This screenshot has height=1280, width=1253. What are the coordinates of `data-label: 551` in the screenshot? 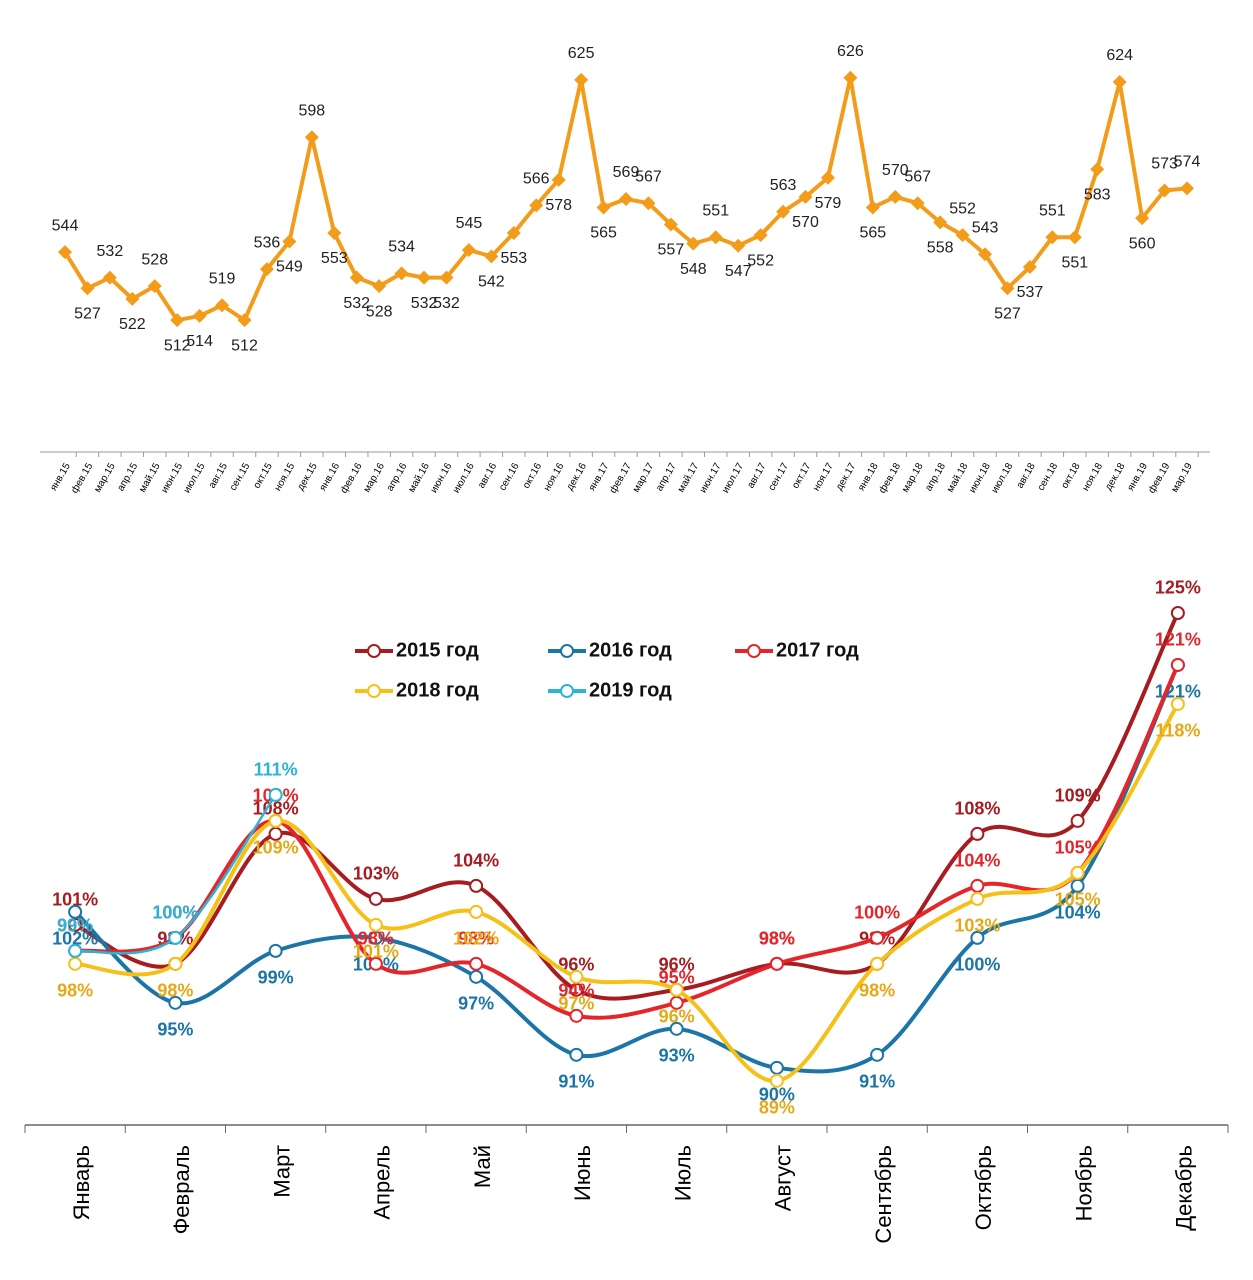 It's located at (715, 210).